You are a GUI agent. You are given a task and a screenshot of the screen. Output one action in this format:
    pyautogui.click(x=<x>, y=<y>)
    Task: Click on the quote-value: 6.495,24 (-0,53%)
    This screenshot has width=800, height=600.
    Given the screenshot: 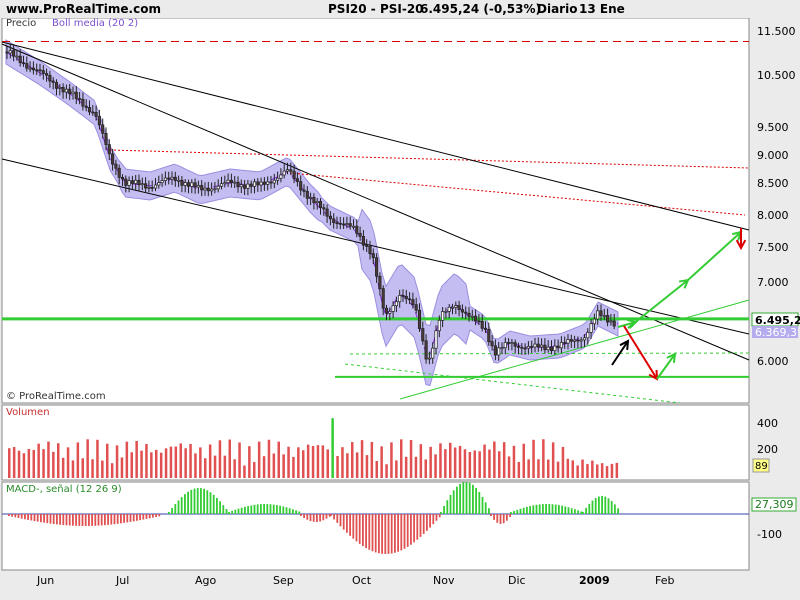 What is the action you would take?
    pyautogui.click(x=480, y=9)
    